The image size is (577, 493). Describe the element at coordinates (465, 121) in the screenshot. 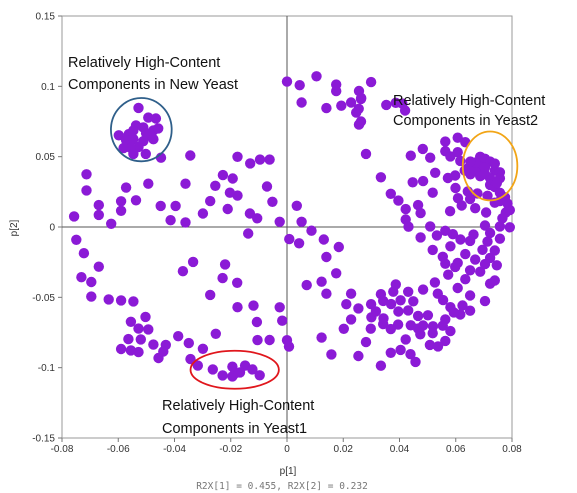

I see `annotation-yeast2-line2: Components in Yeast2` at that location.